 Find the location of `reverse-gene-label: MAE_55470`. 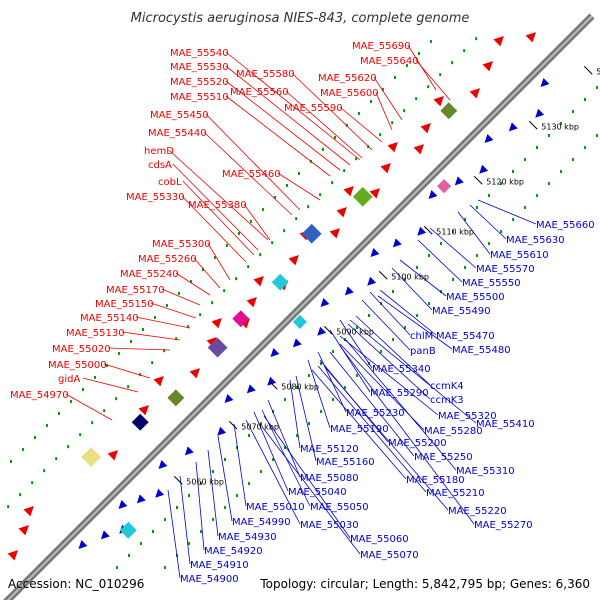

reverse-gene-label: MAE_55470 is located at coordinates (465, 336).